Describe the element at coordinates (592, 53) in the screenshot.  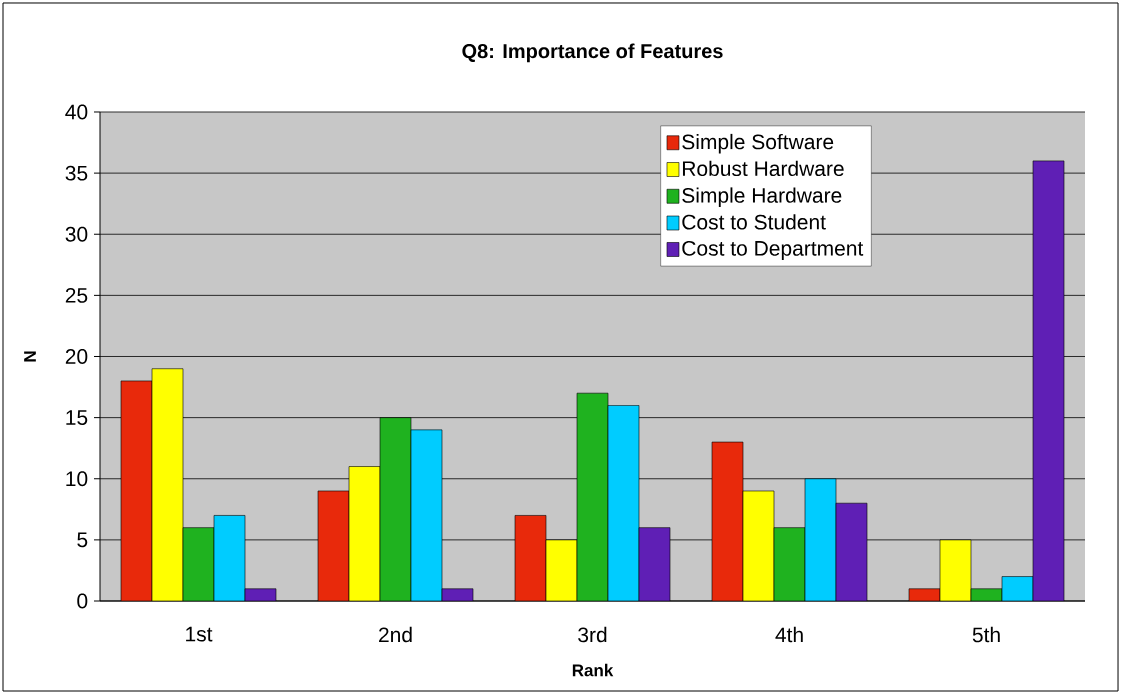
I see `chart-title: Q8: Importance of Features` at that location.